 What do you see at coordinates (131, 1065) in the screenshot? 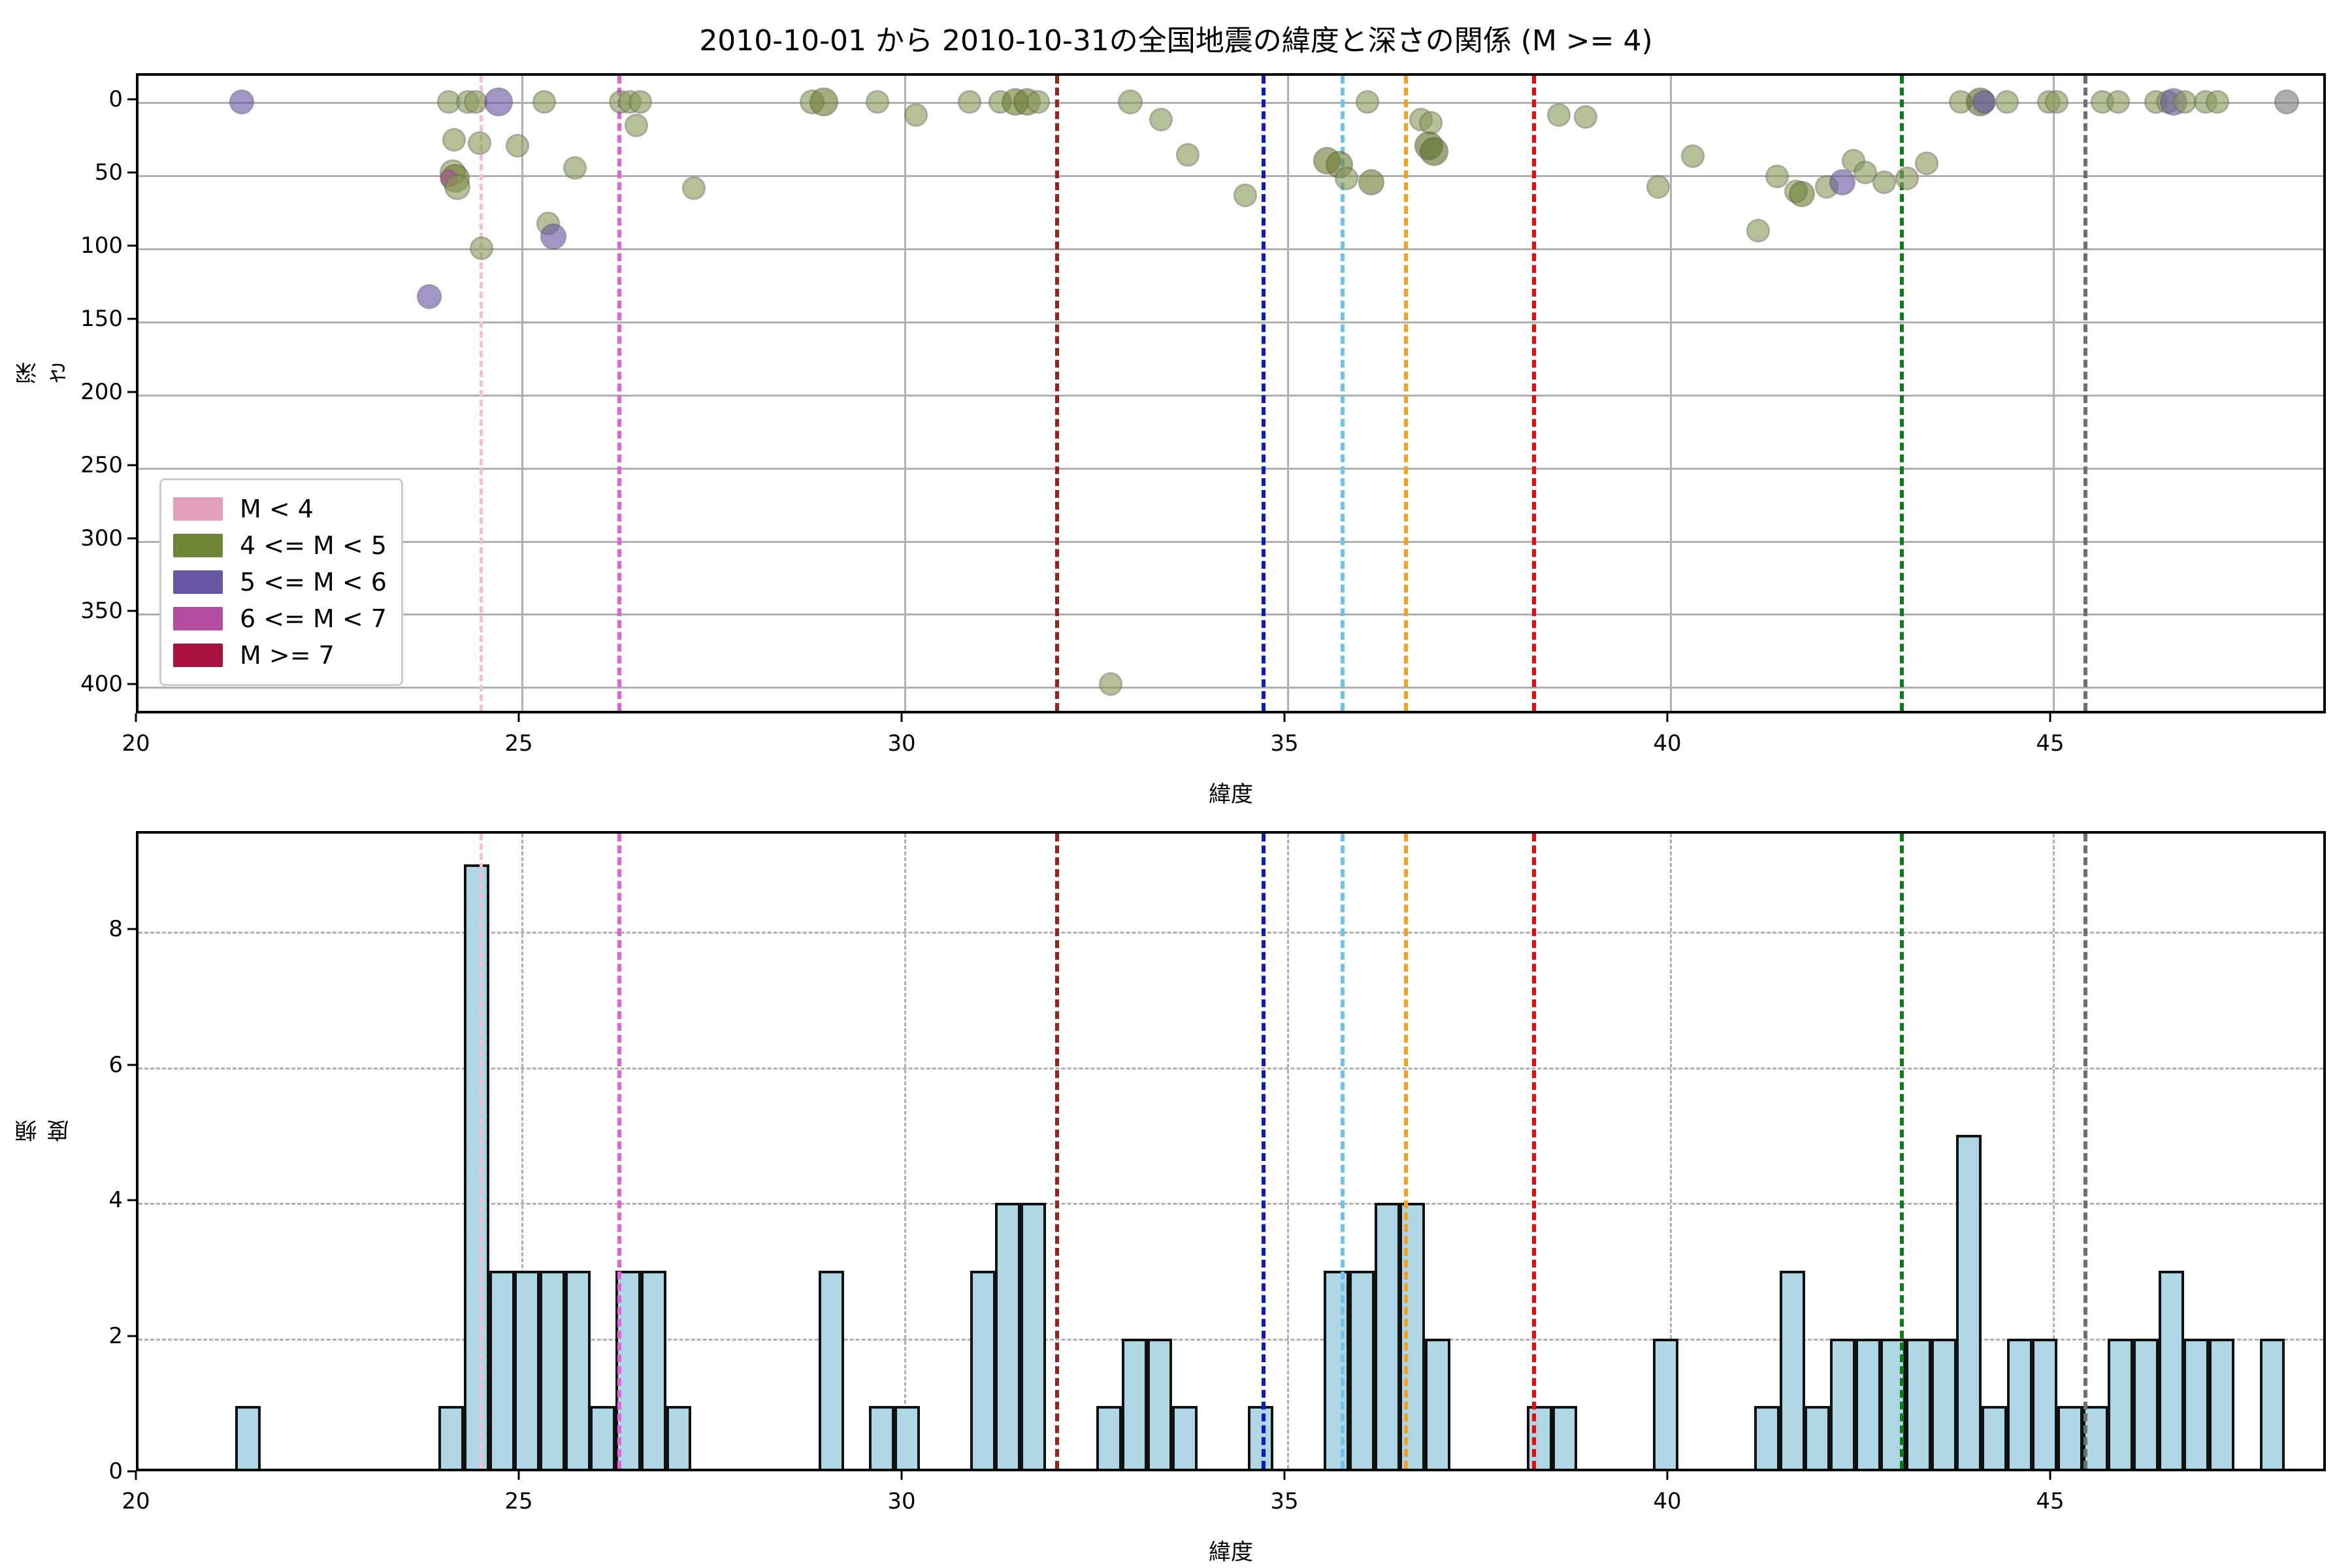
I see `histogram-ytick-mark` at bounding box center [131, 1065].